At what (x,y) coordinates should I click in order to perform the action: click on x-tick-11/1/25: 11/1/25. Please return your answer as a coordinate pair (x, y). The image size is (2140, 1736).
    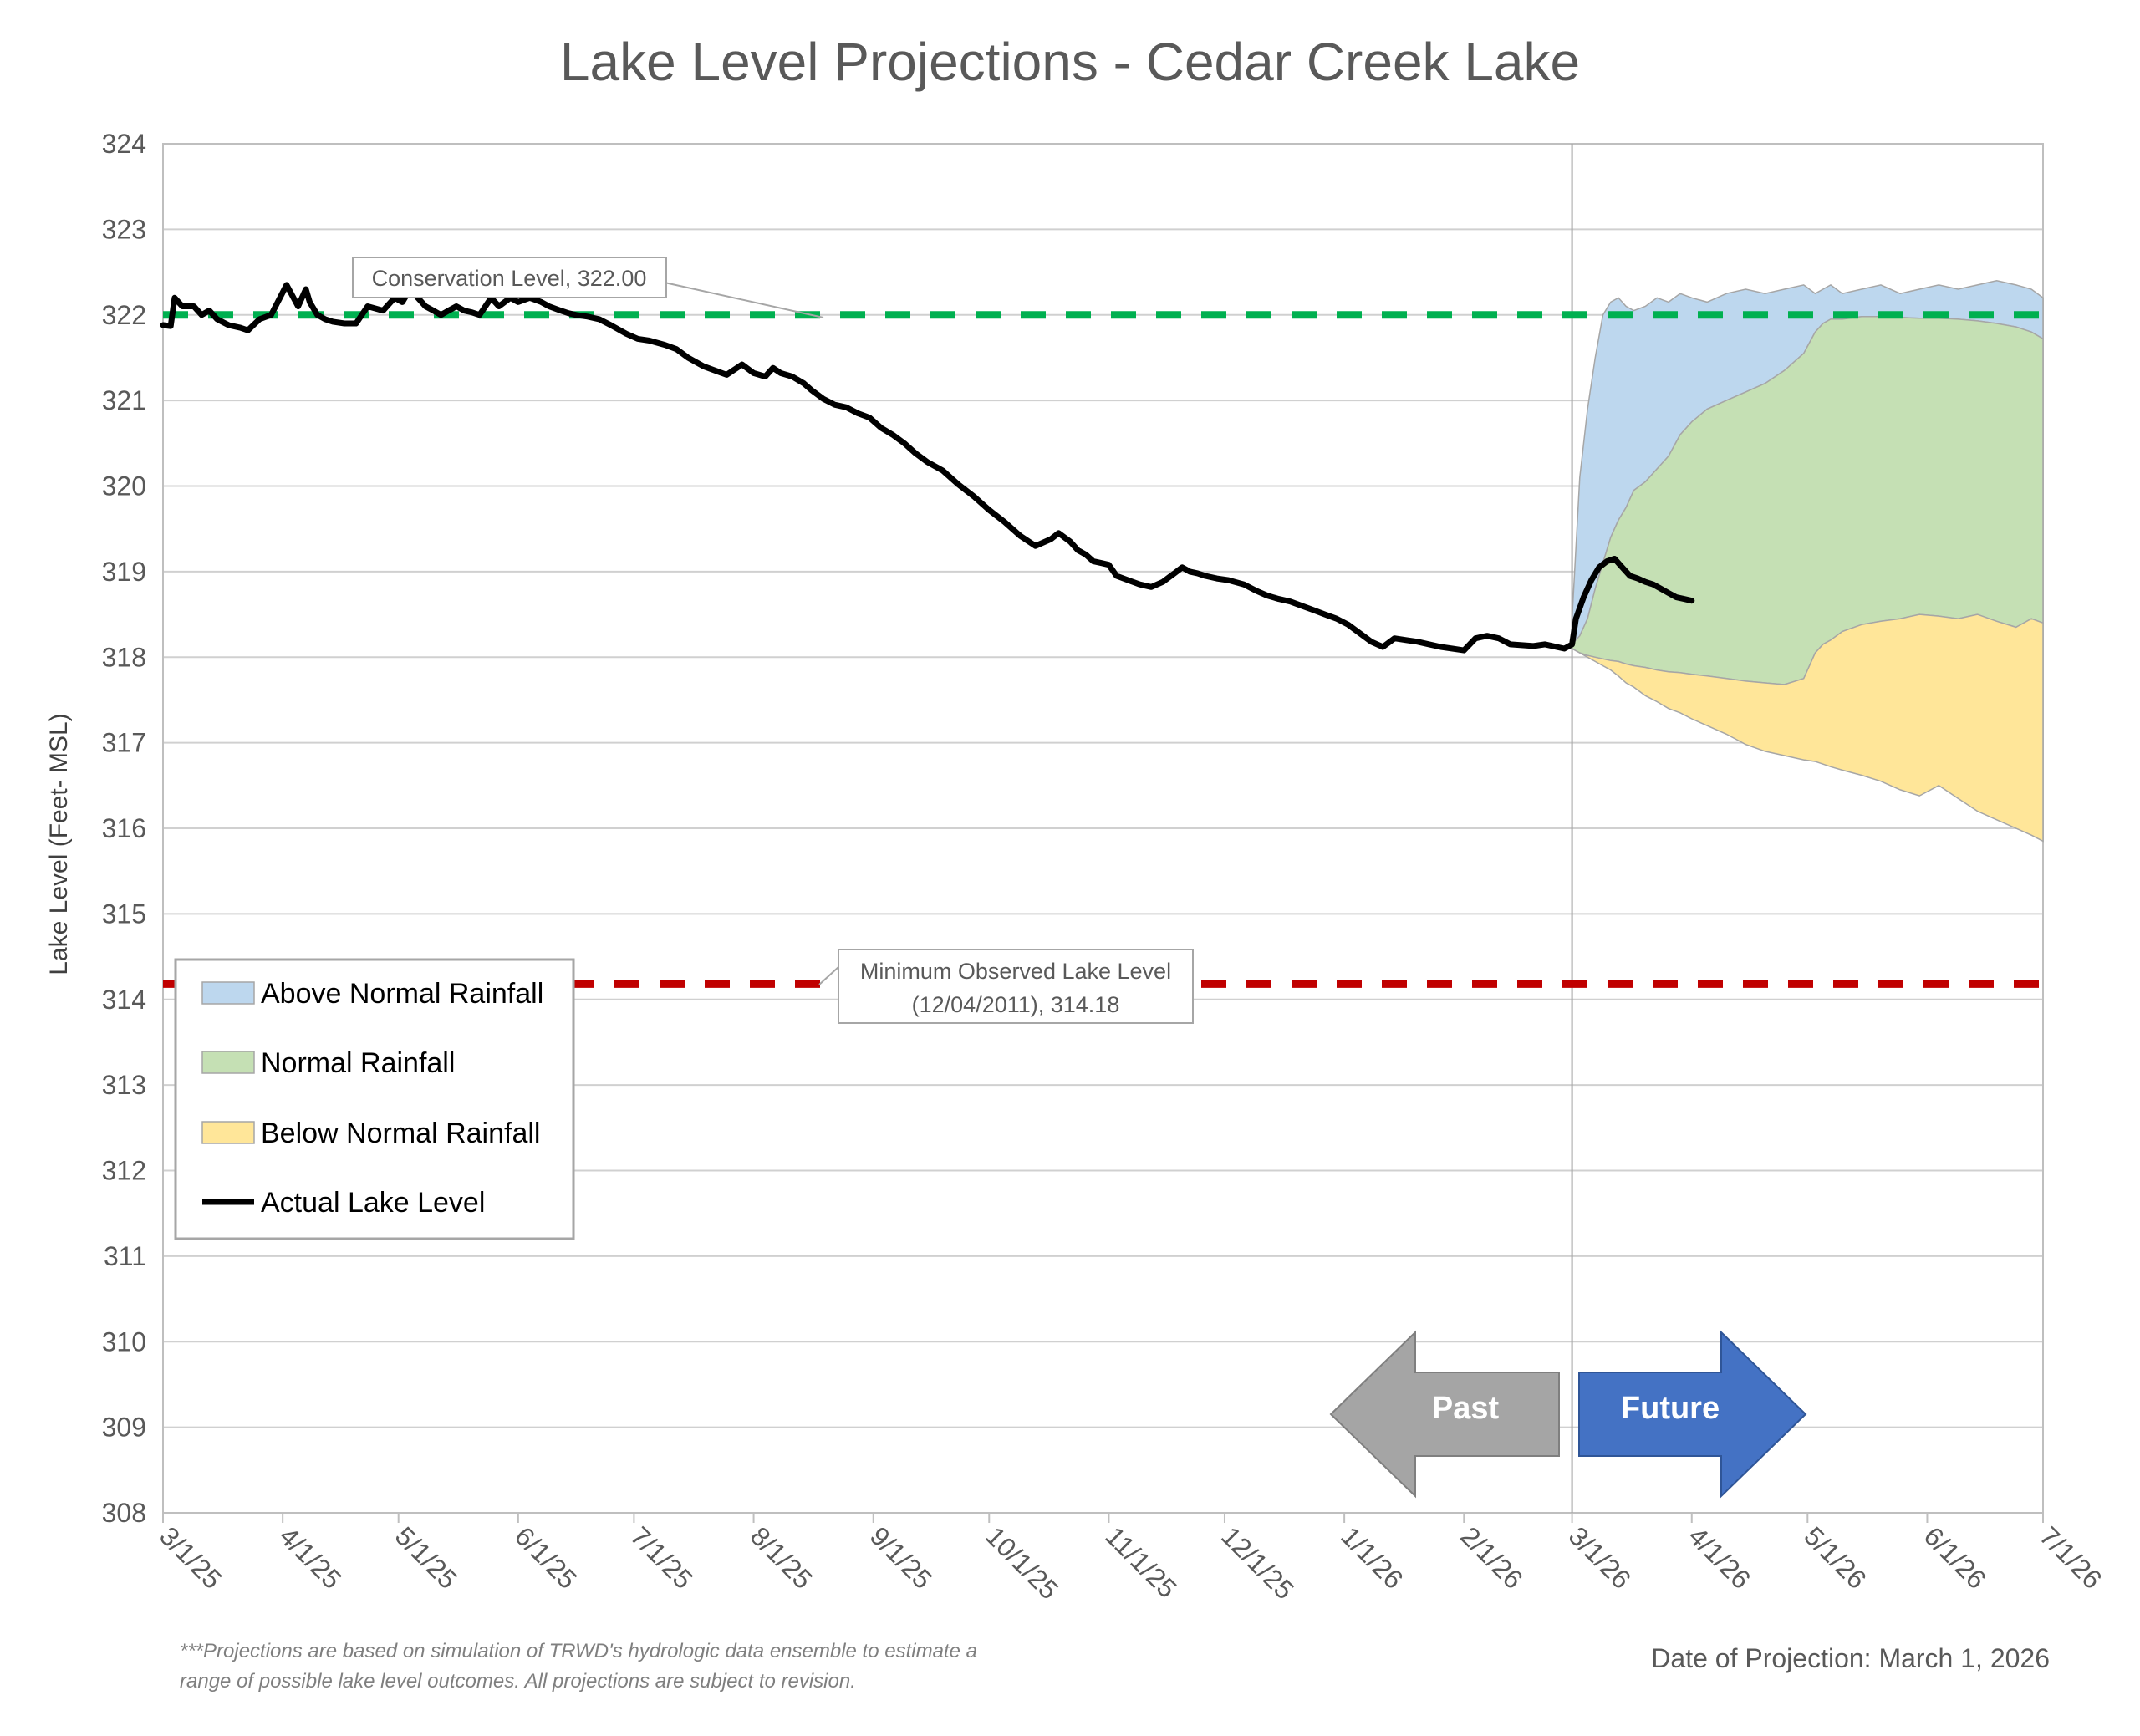
    Looking at the image, I should click on (1140, 1561).